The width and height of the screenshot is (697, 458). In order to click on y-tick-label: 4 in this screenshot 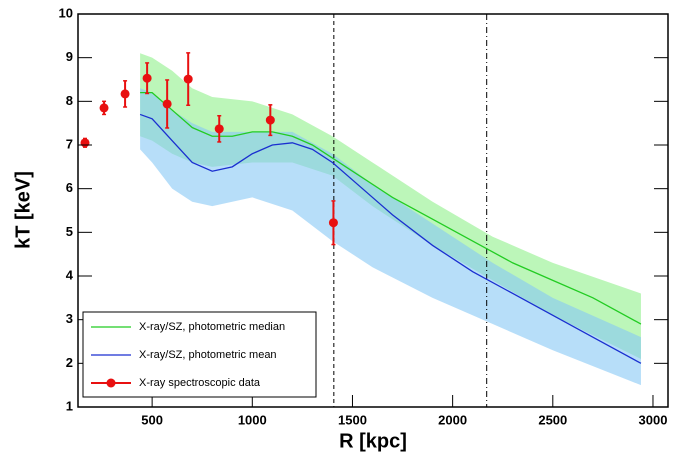, I will do `click(70, 274)`.